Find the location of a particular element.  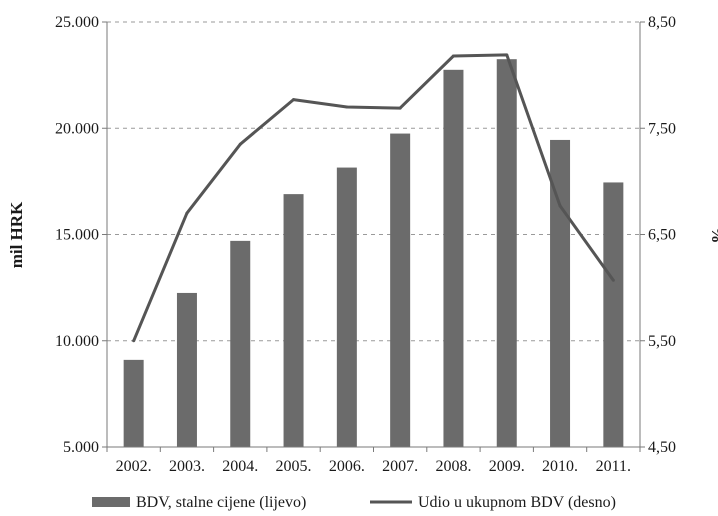

x-tick-label: 2010. is located at coordinates (560, 466).